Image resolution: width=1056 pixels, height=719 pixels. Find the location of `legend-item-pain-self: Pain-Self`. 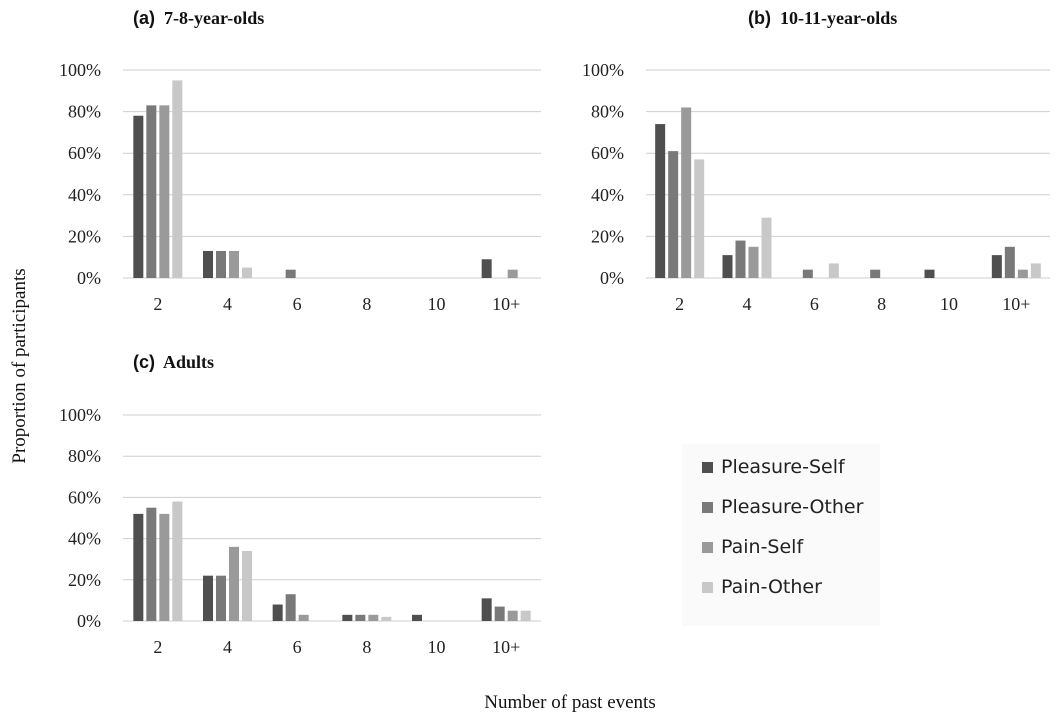

legend-item-pain-self: Pain-Self is located at coordinates (752, 547).